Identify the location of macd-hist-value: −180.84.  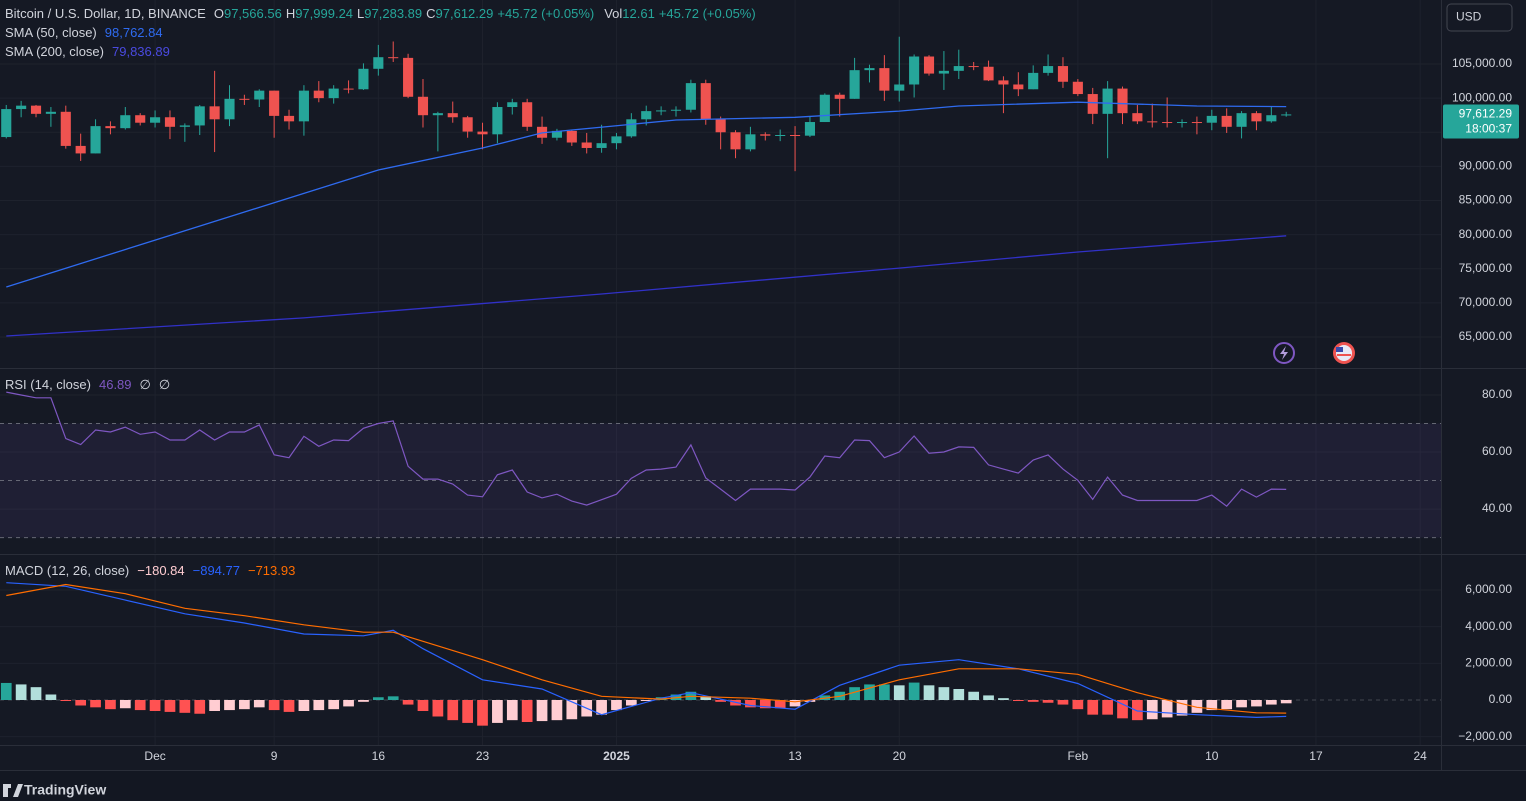
(160, 570).